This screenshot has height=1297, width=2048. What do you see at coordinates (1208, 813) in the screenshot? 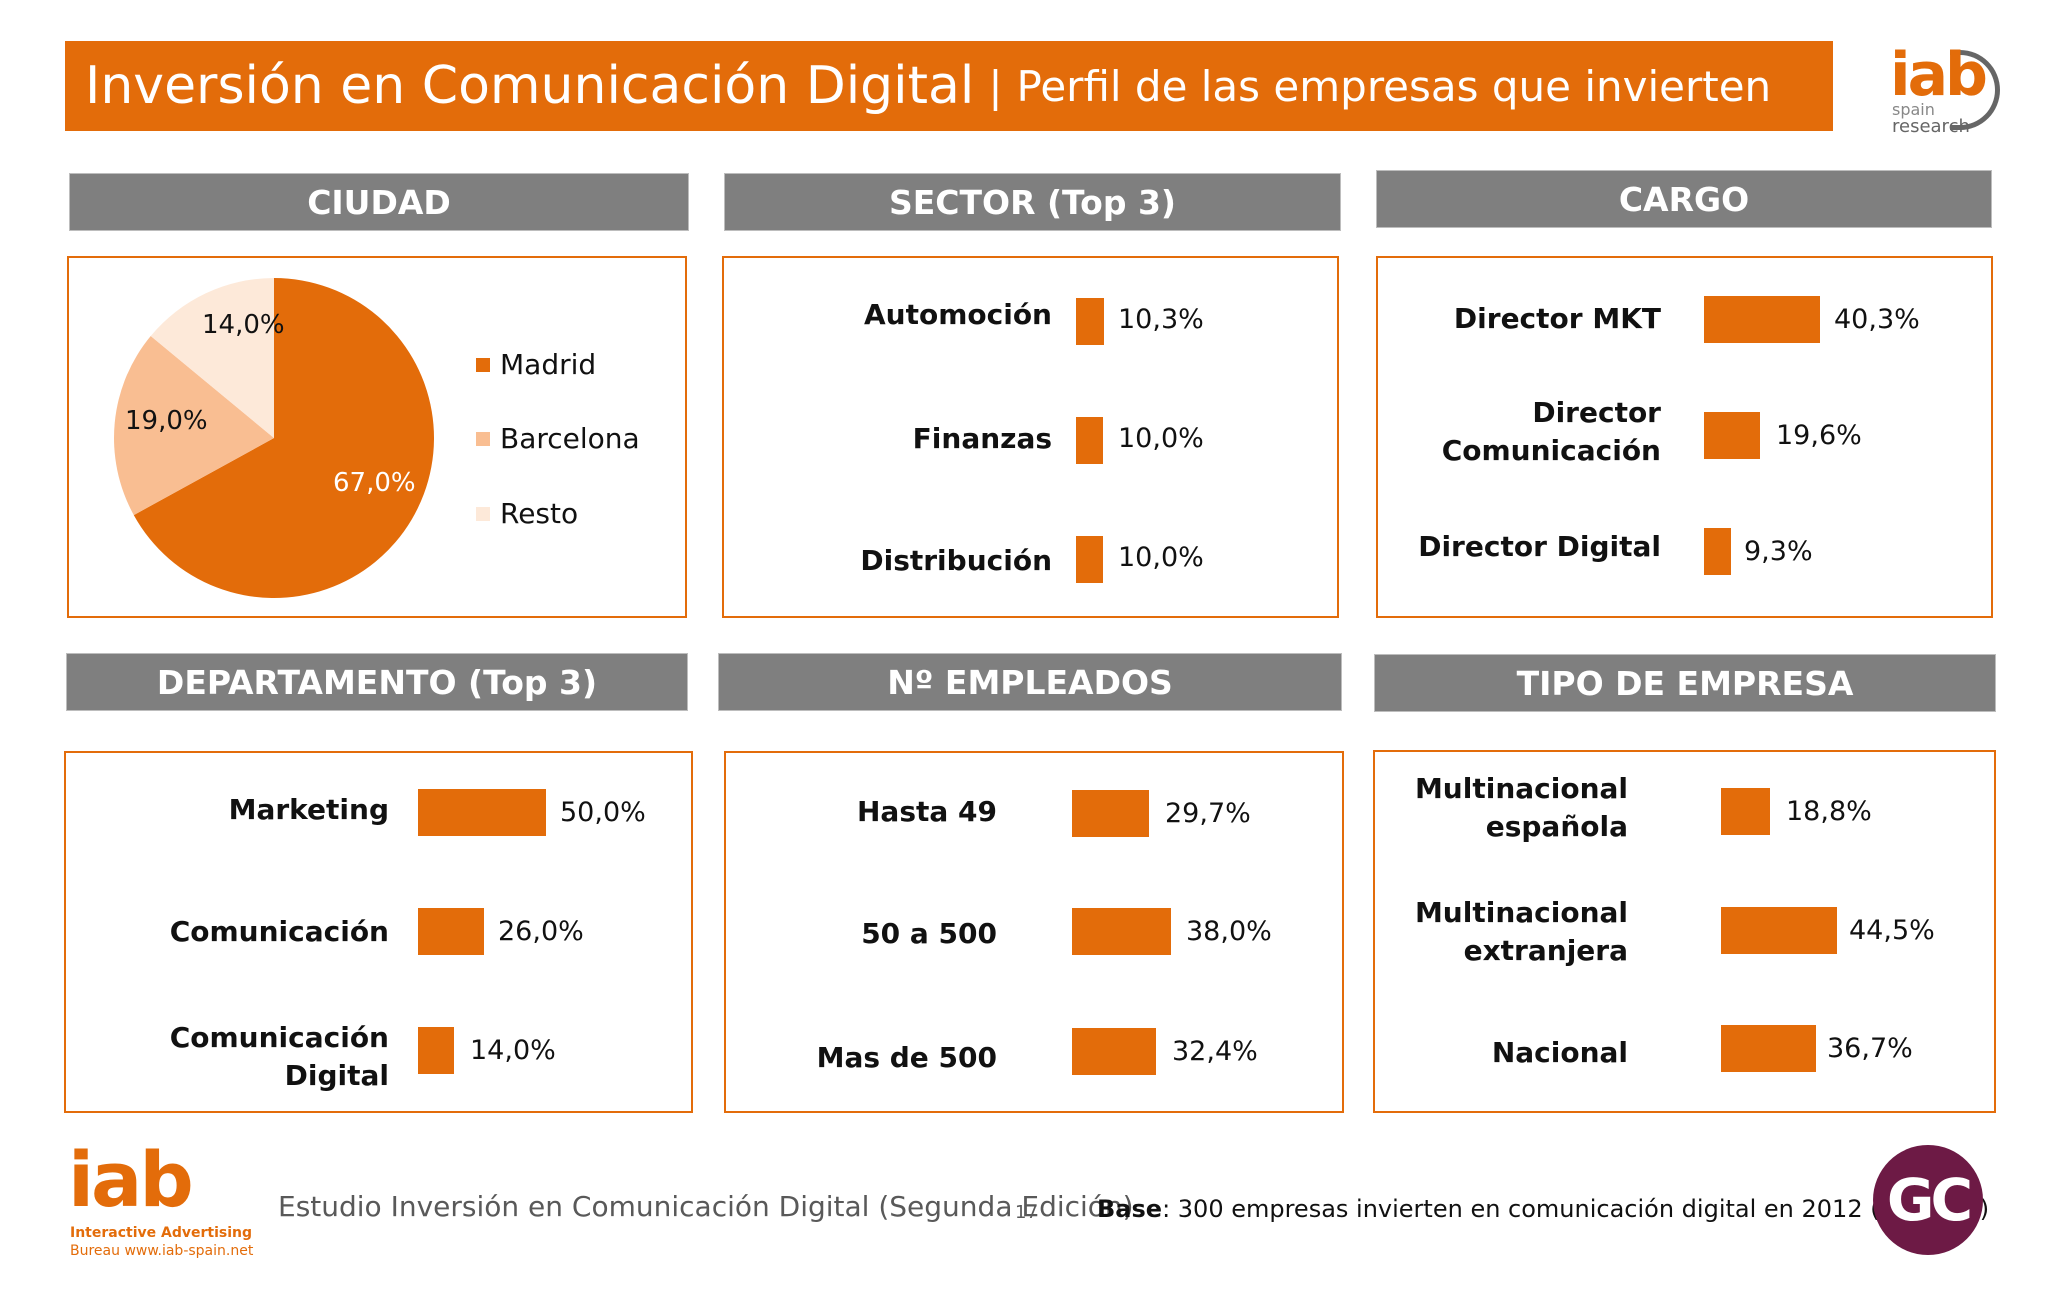
I see `data-label: 29,7%` at bounding box center [1208, 813].